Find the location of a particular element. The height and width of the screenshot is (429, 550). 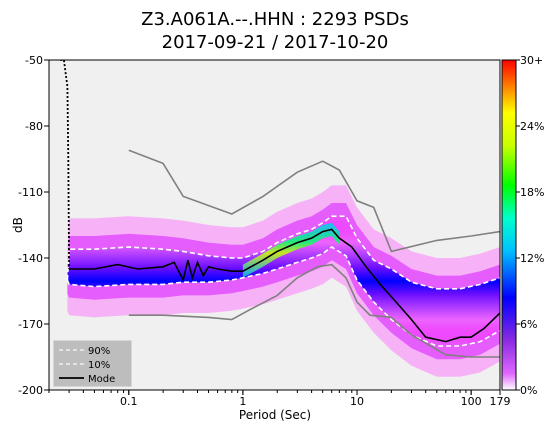

colorbar-tick-label: 18% is located at coordinates (532, 192).